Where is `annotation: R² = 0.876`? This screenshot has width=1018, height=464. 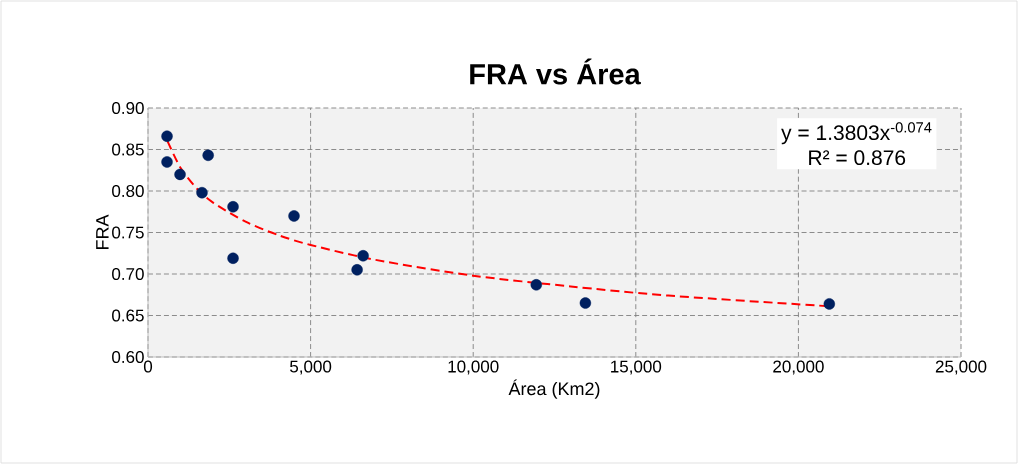 annotation: R² = 0.876 is located at coordinates (857, 158).